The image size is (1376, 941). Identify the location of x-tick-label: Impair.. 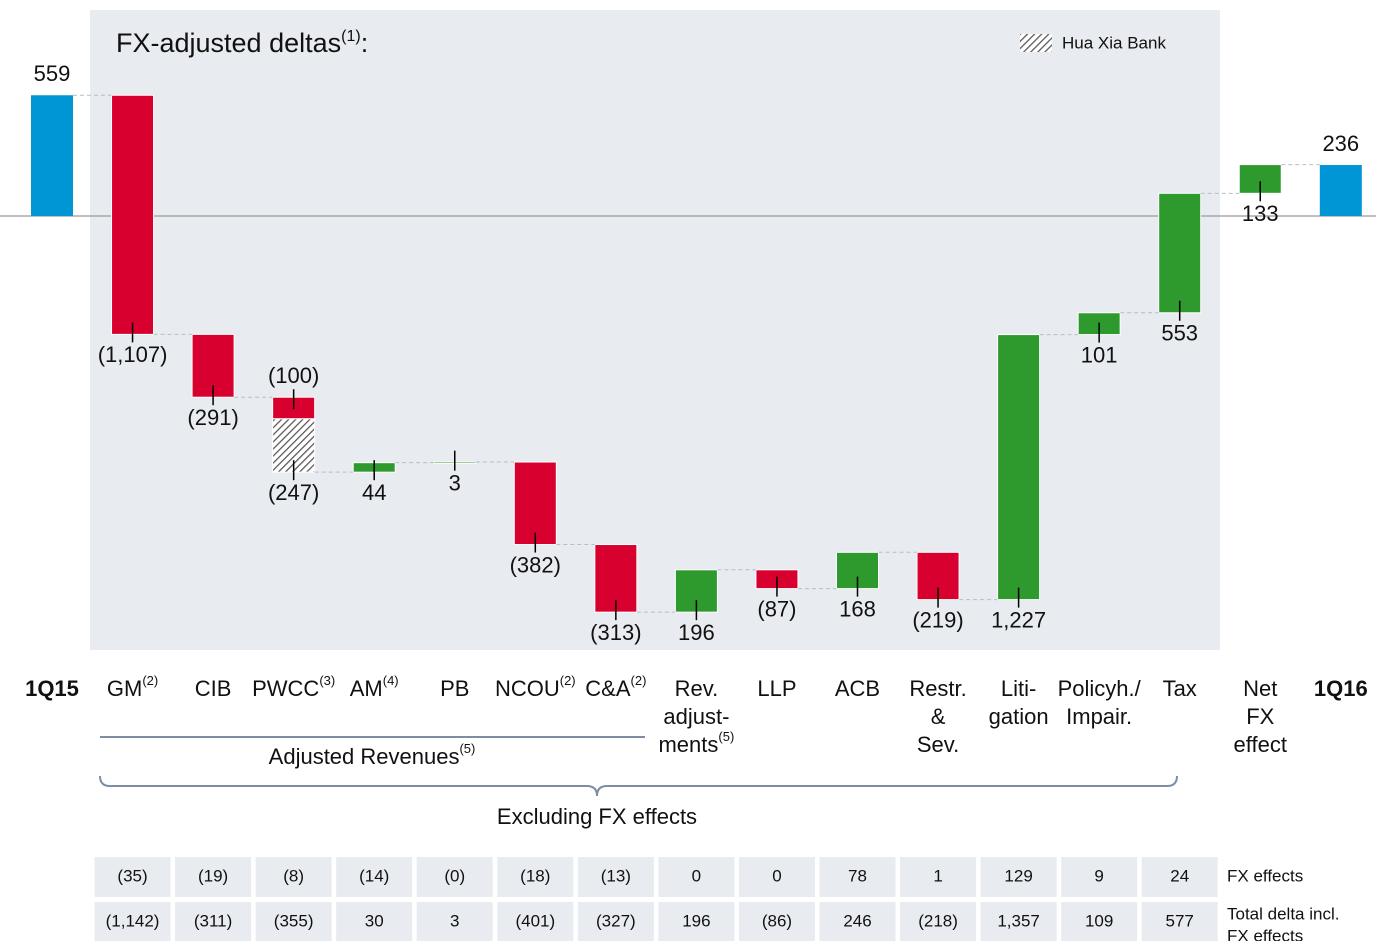
(1099, 716).